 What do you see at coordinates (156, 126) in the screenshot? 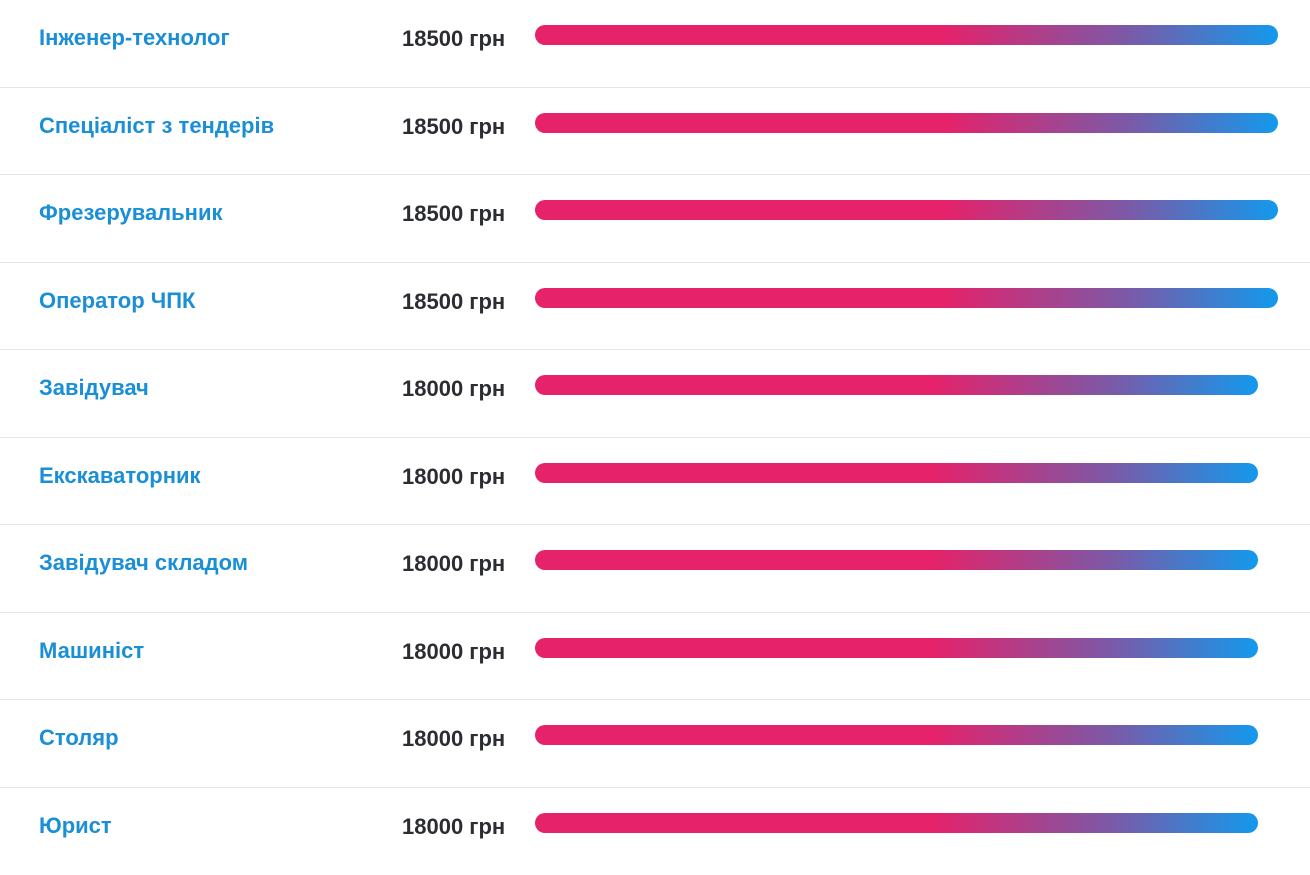
I see `job-title-link: Спеціаліст з тендерів` at bounding box center [156, 126].